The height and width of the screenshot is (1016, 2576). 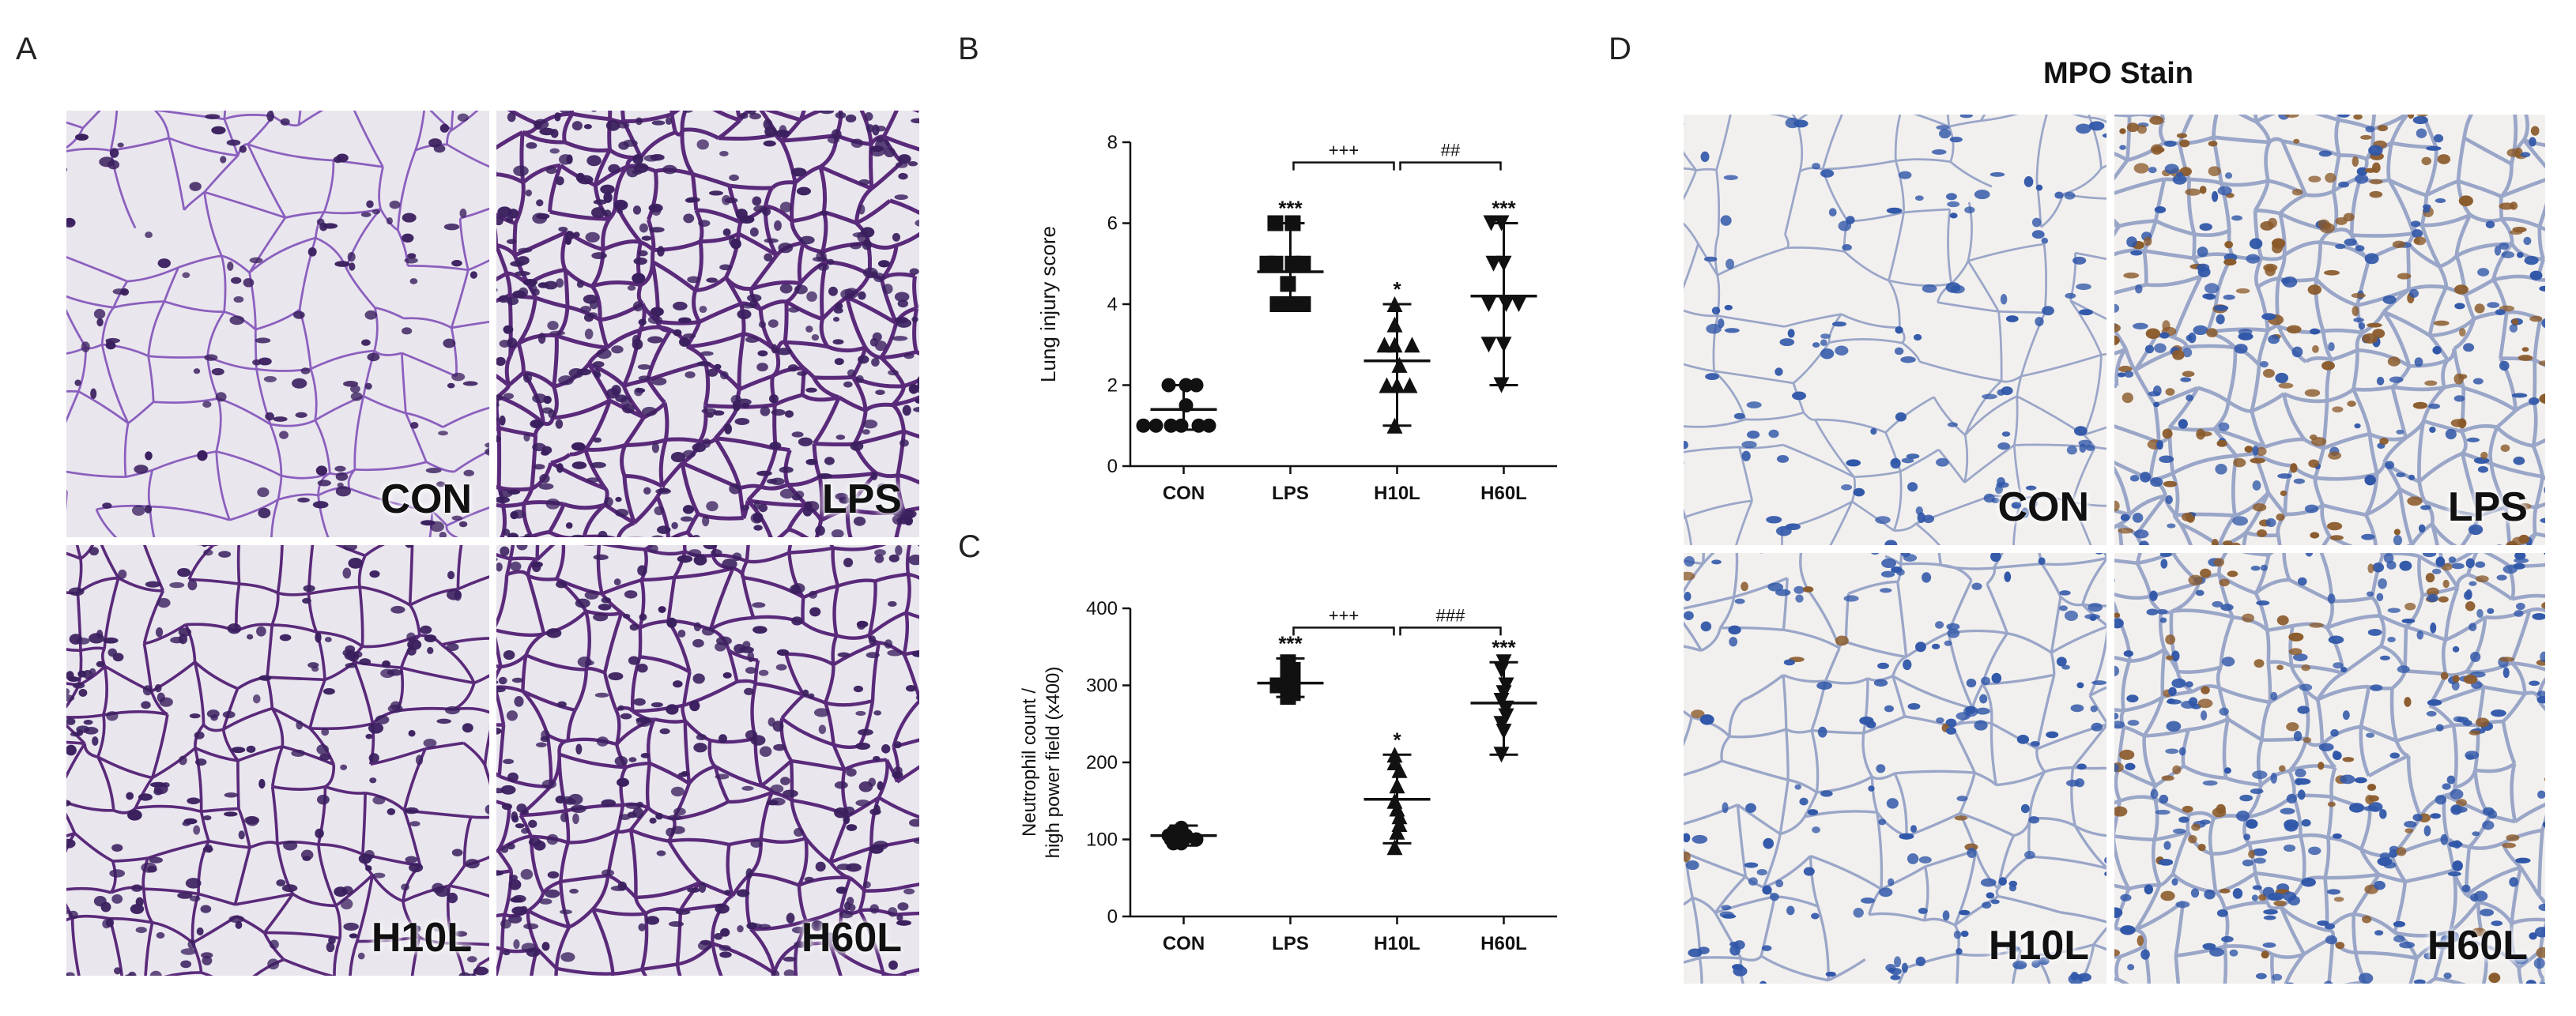 What do you see at coordinates (1112, 386) in the screenshot?
I see `y-tick-label: 2` at bounding box center [1112, 386].